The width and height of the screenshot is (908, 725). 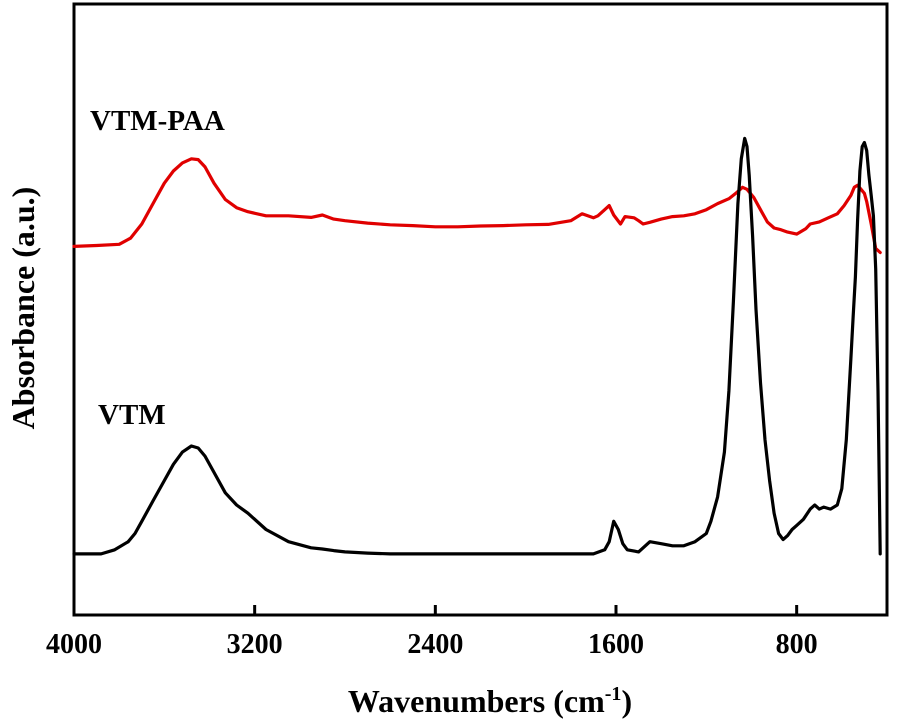 I want to click on series-label-vtm-paa: VTM-PAA, so click(x=157, y=121).